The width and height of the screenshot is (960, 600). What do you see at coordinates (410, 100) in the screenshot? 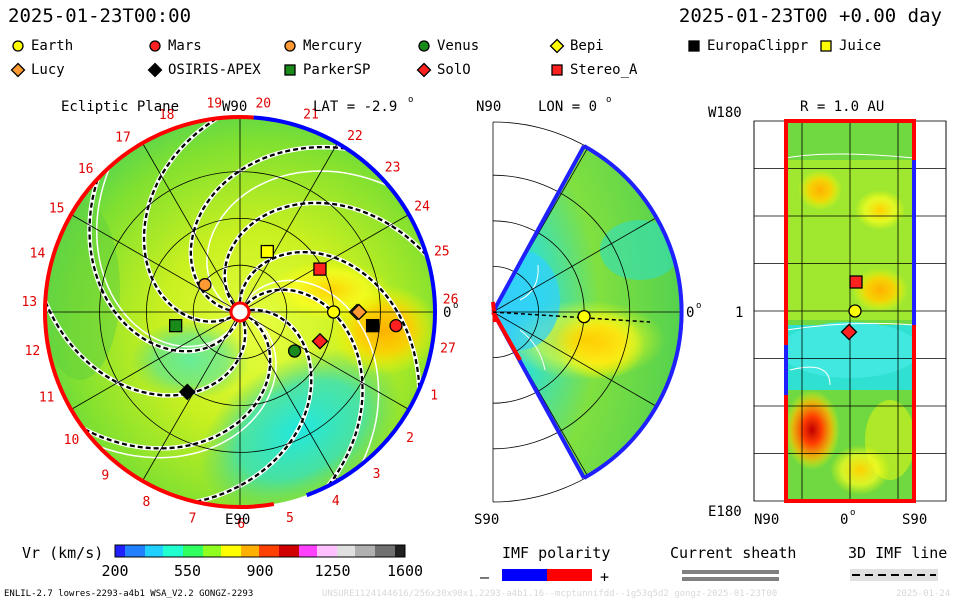
I see `ecliptic-lat-degree: o` at bounding box center [410, 100].